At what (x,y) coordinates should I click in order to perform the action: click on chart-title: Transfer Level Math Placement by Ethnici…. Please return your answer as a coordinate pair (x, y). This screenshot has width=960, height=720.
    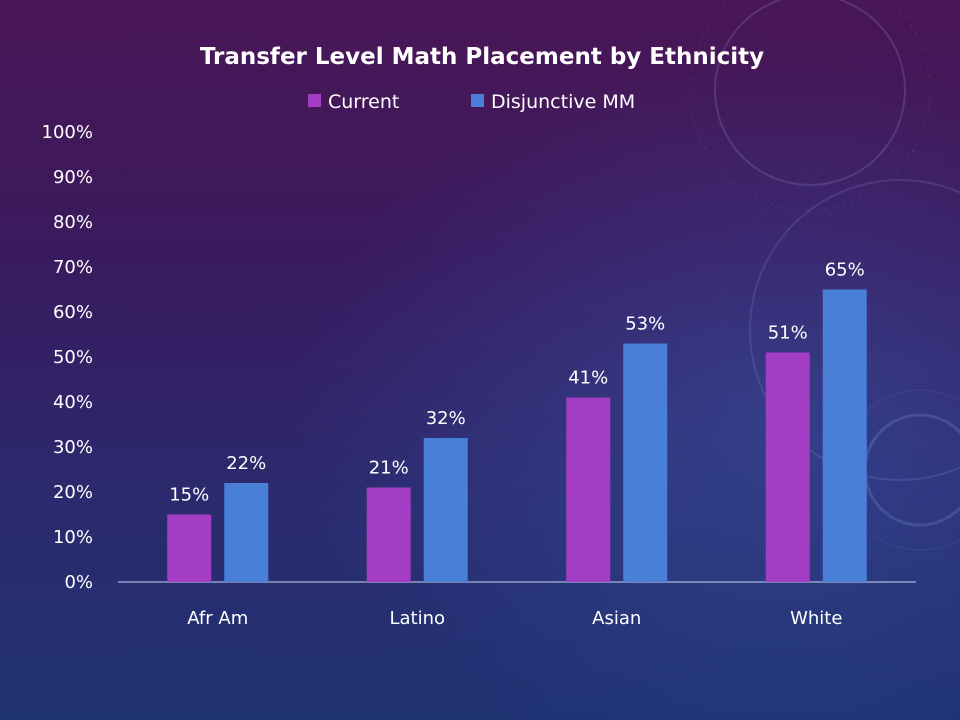
    Looking at the image, I should click on (482, 57).